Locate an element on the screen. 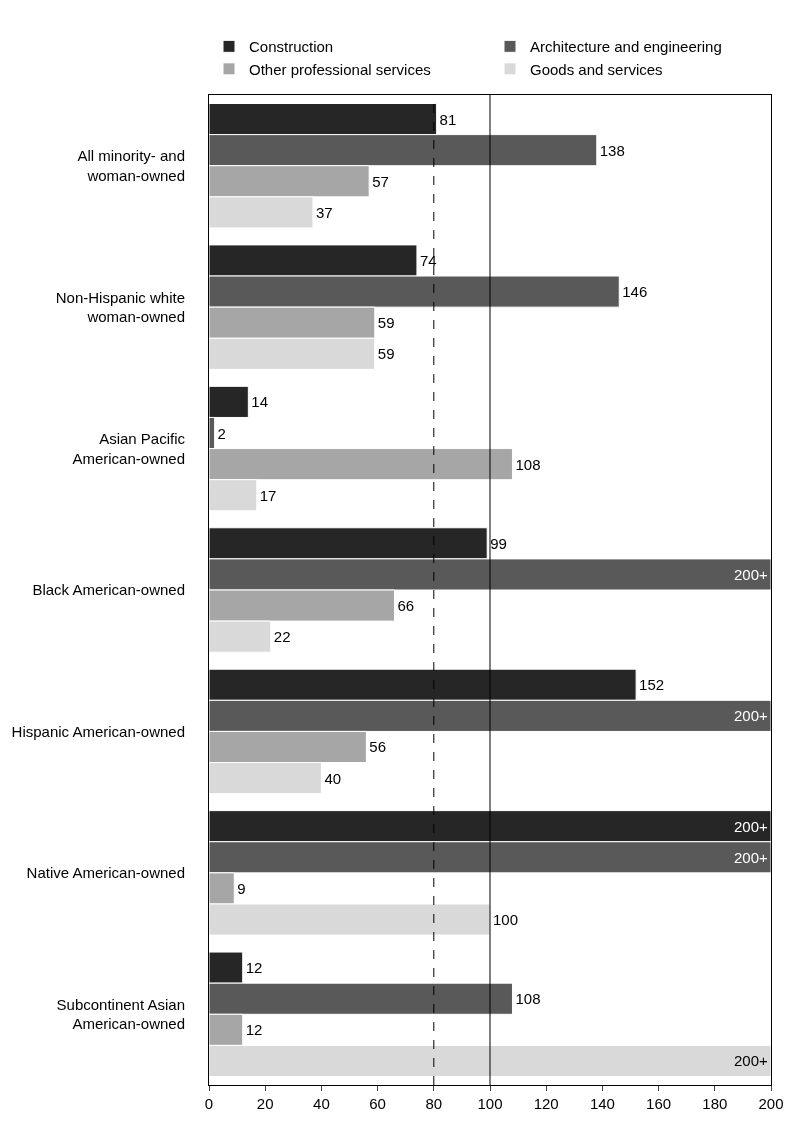 The image size is (801, 1125). x-tick-label: 0 is located at coordinates (209, 1103).